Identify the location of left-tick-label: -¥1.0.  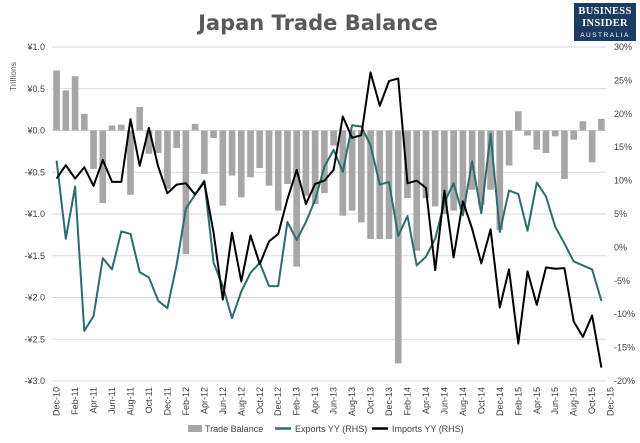
(34, 214).